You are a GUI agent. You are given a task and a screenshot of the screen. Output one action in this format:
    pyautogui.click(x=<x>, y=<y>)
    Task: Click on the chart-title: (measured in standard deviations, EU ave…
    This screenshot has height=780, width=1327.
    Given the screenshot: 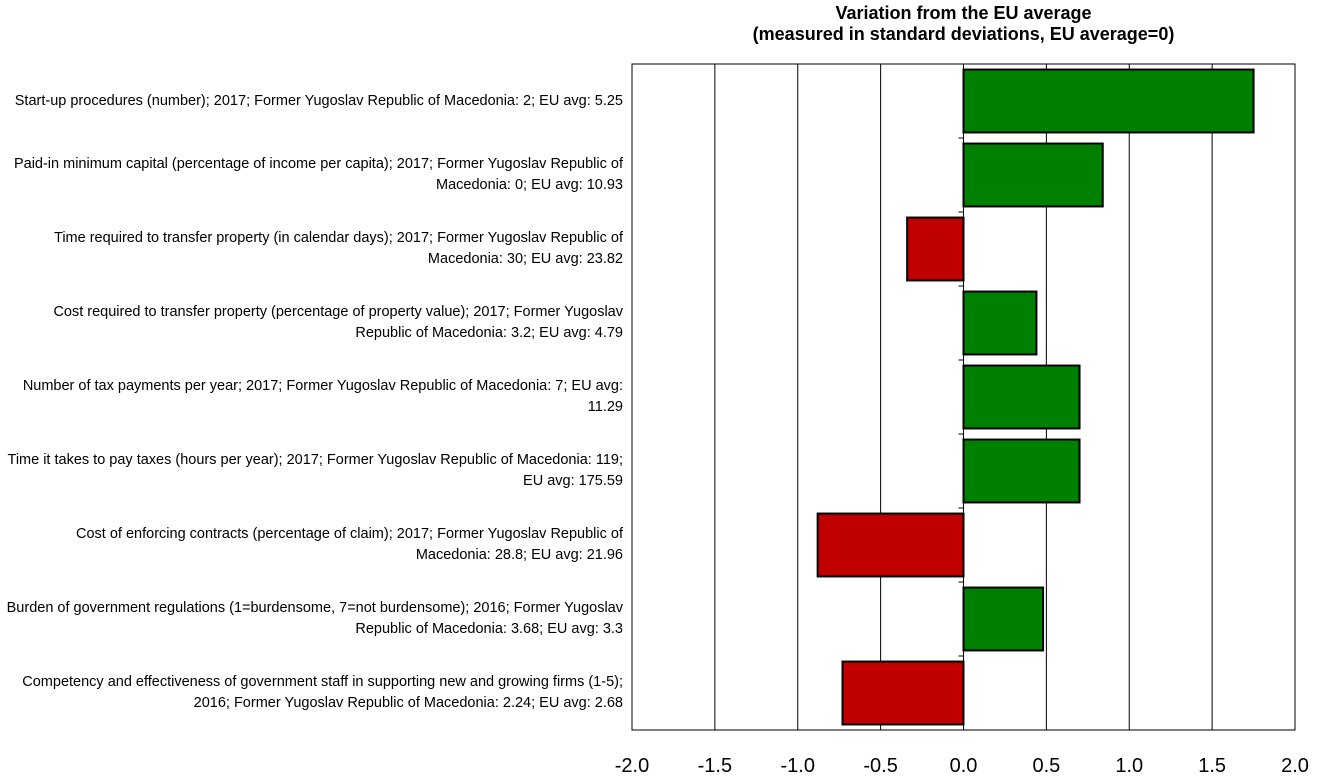 What is the action you would take?
    pyautogui.click(x=963, y=34)
    